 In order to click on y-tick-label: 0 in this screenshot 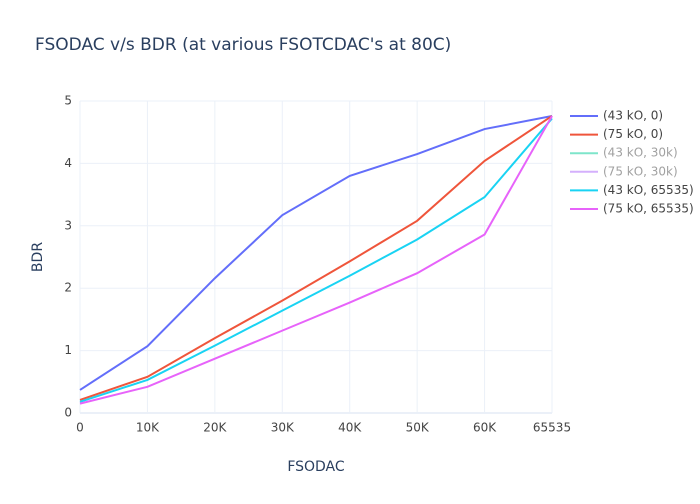, I will do `click(68, 413)`.